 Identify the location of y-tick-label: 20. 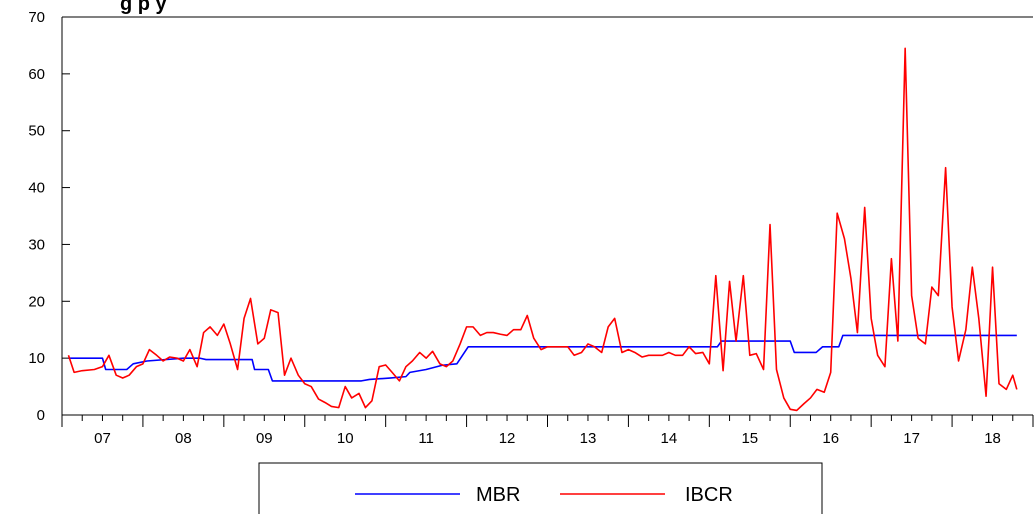
(36, 301).